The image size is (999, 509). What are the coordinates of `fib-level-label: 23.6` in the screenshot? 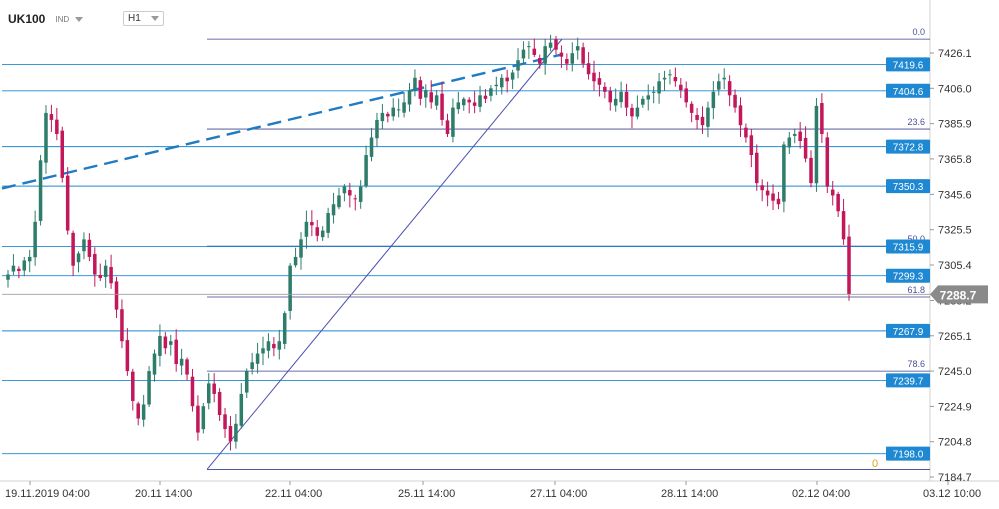 It's located at (916, 122).